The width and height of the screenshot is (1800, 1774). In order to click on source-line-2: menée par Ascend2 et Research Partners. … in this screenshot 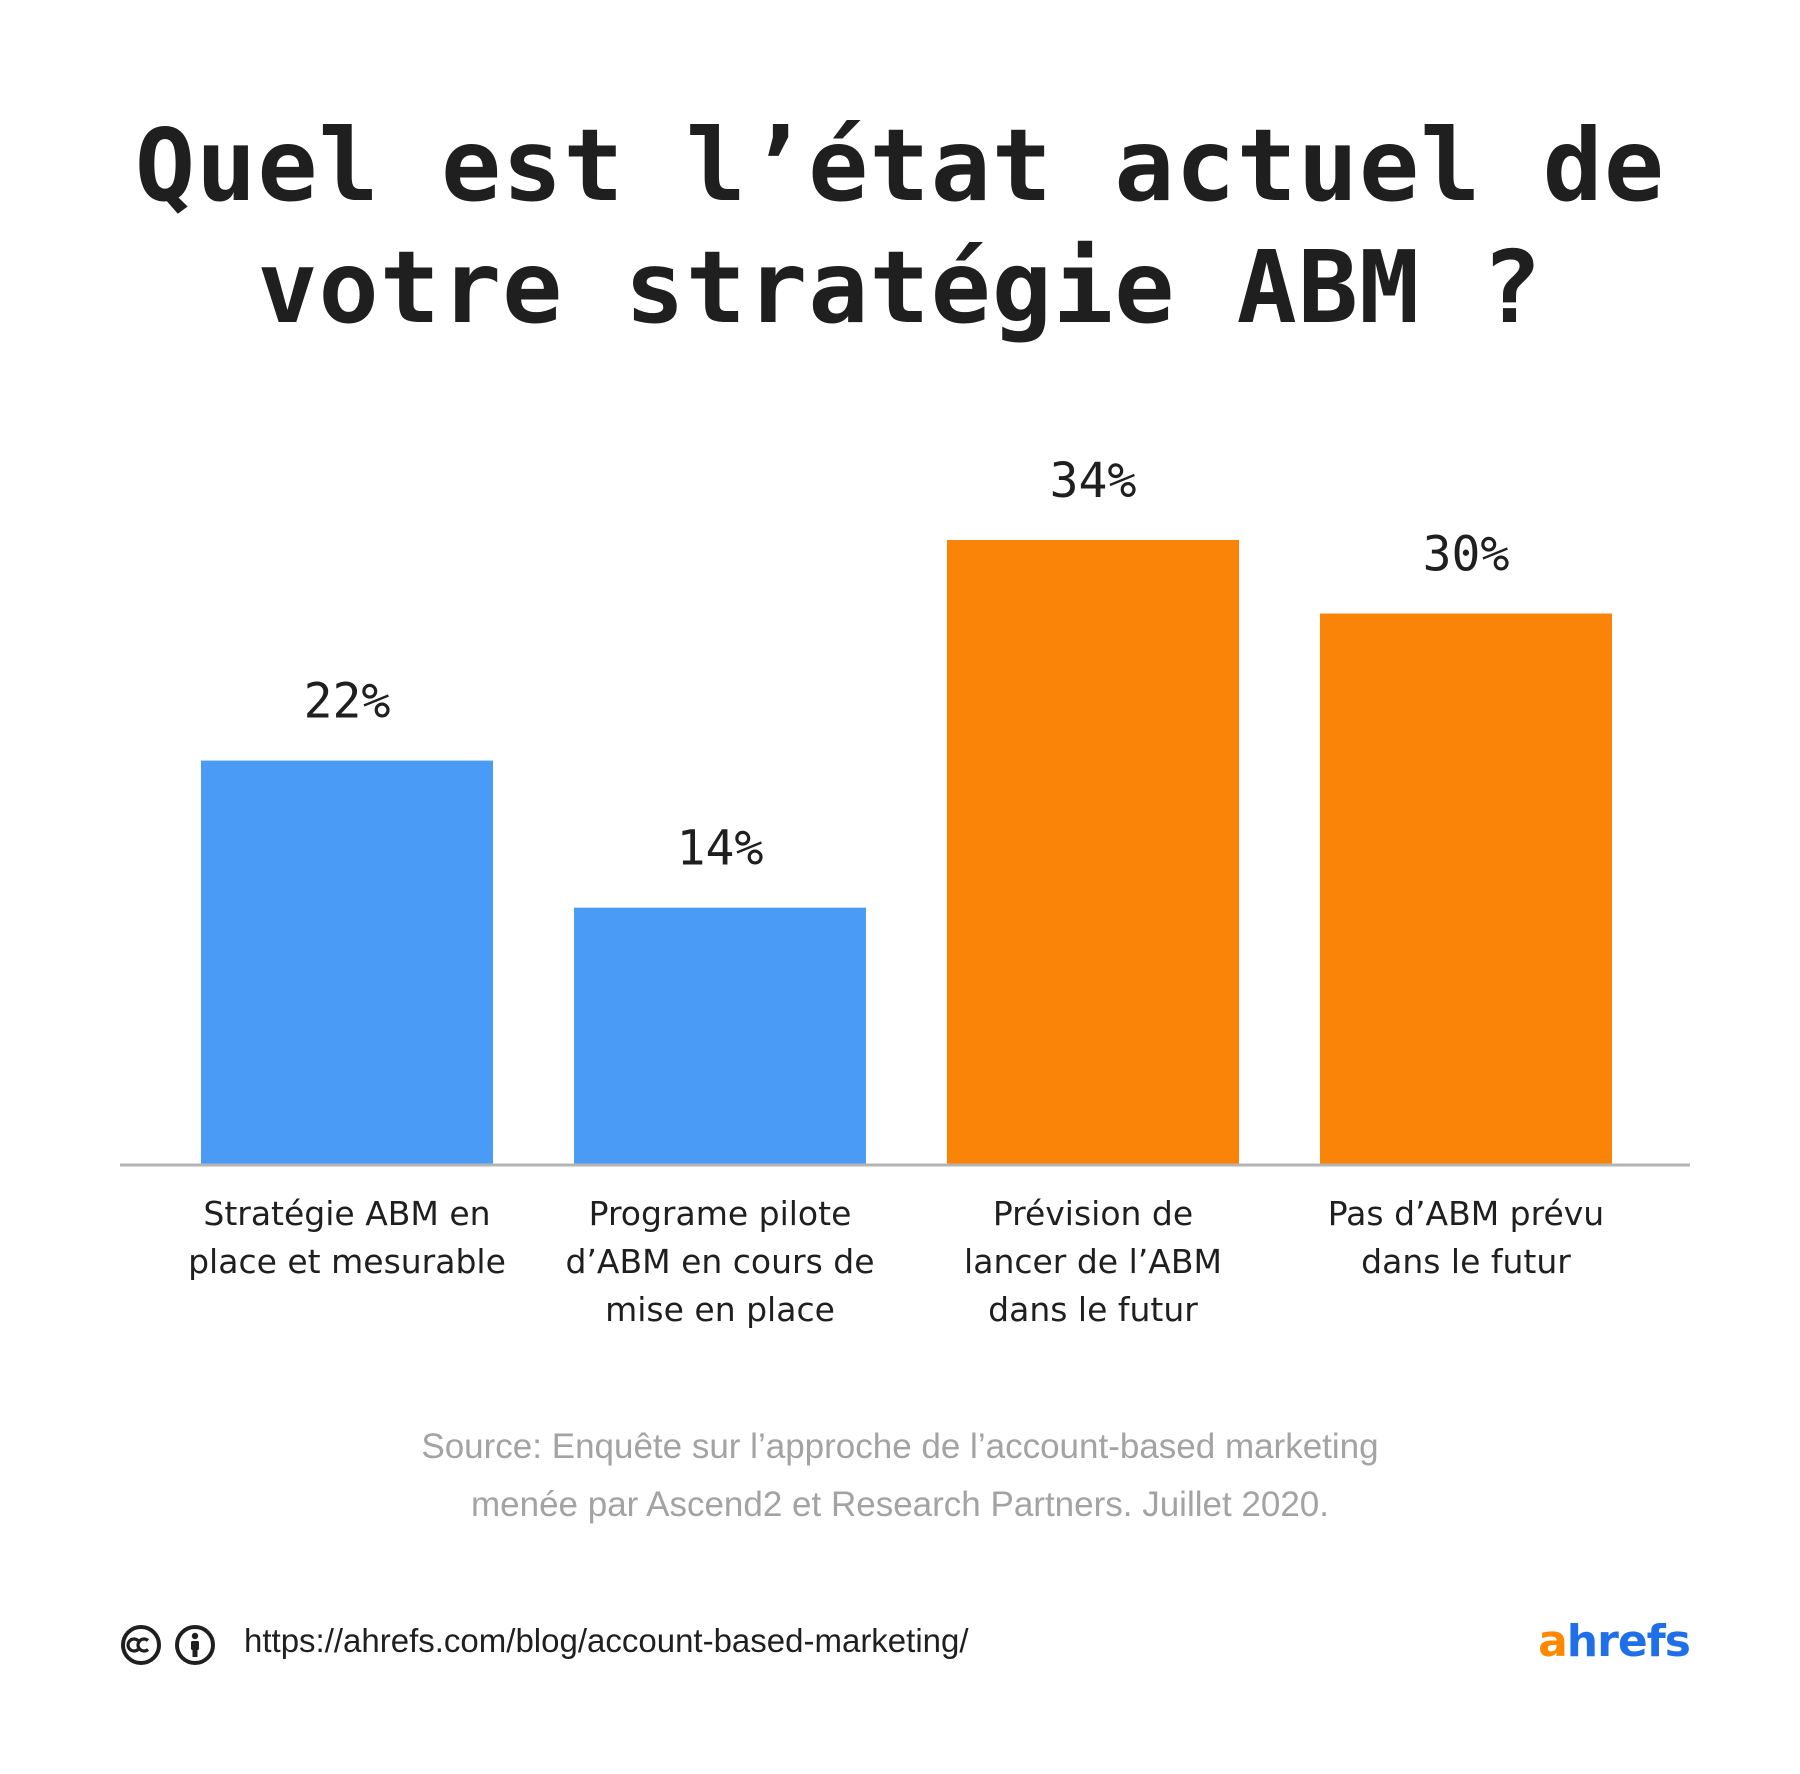, I will do `click(900, 1504)`.